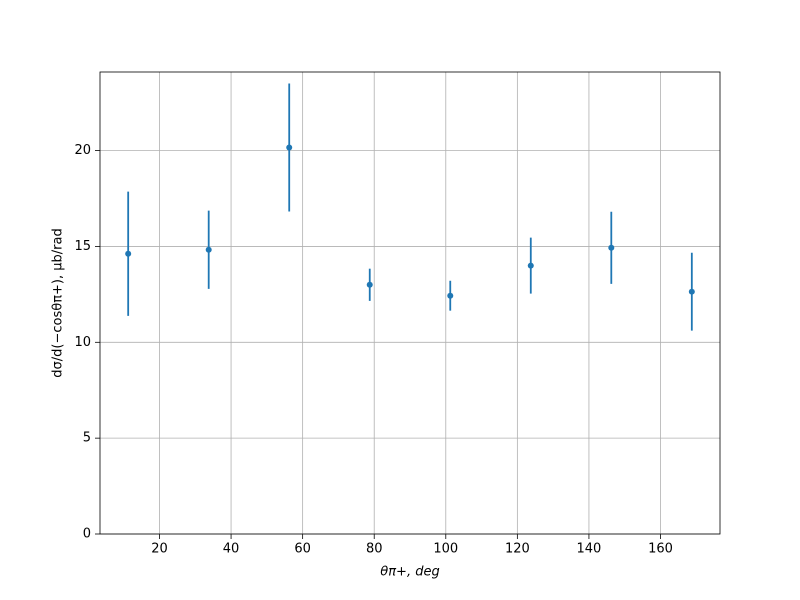 The height and width of the screenshot is (600, 800). Describe the element at coordinates (82, 246) in the screenshot. I see `y-tick-label: 15` at that location.